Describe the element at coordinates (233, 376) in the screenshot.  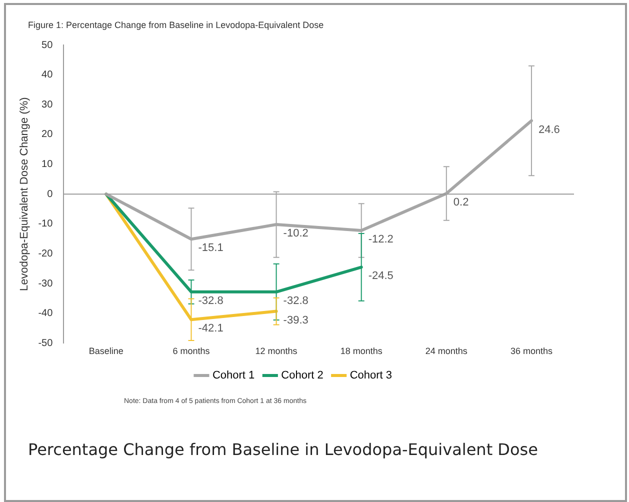
I see `legend-label: Cohort 1` at that location.